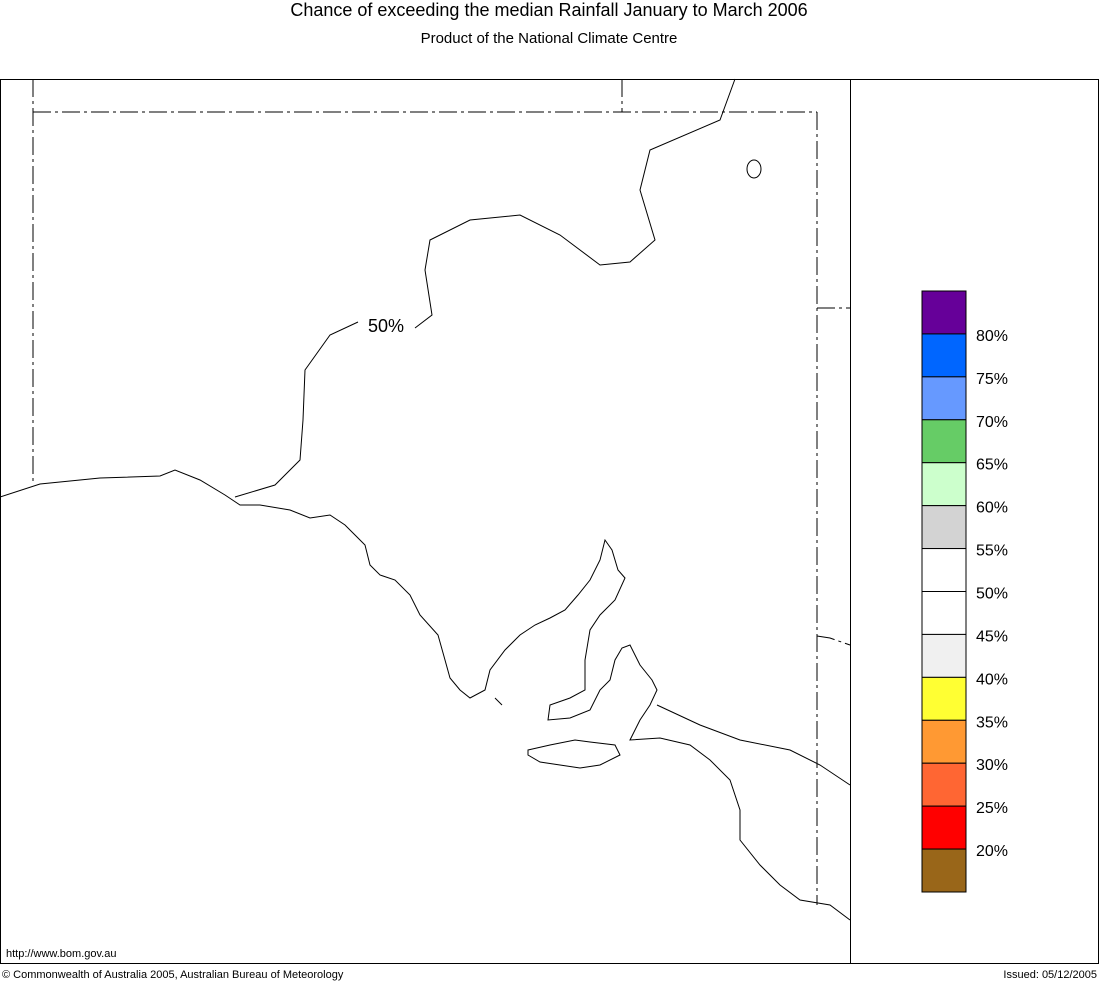 The image size is (1099, 982). I want to click on legend-label: 25%, so click(992, 808).